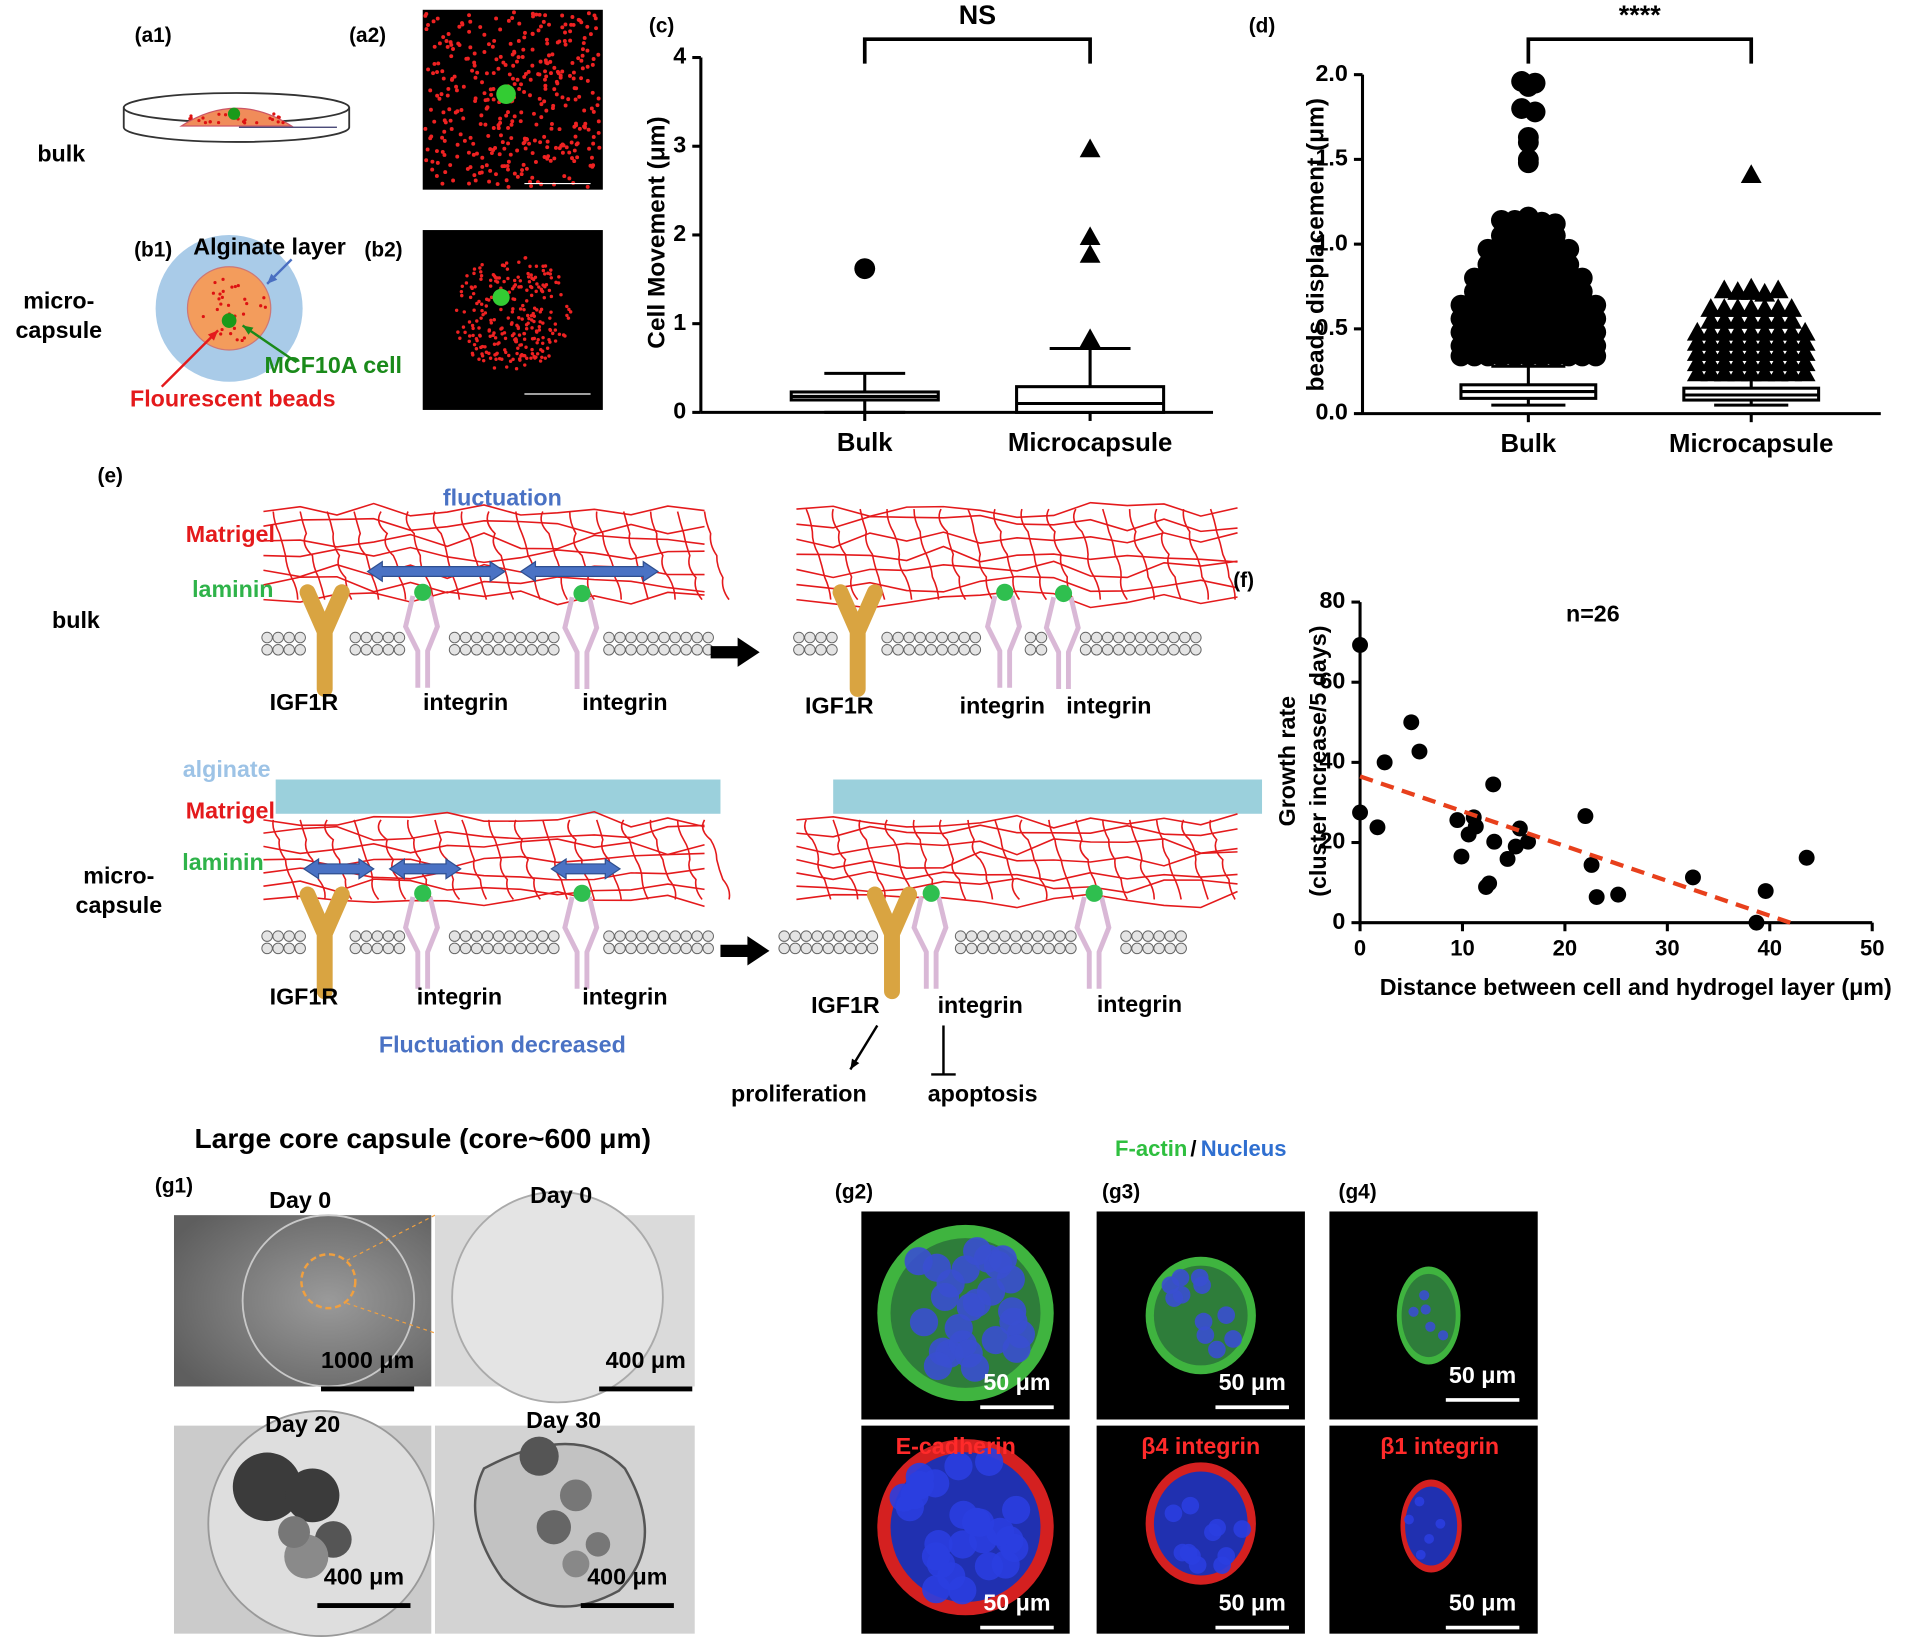 The image size is (1920, 1641). Describe the element at coordinates (383, 249) in the screenshot. I see `label: (b2)` at that location.